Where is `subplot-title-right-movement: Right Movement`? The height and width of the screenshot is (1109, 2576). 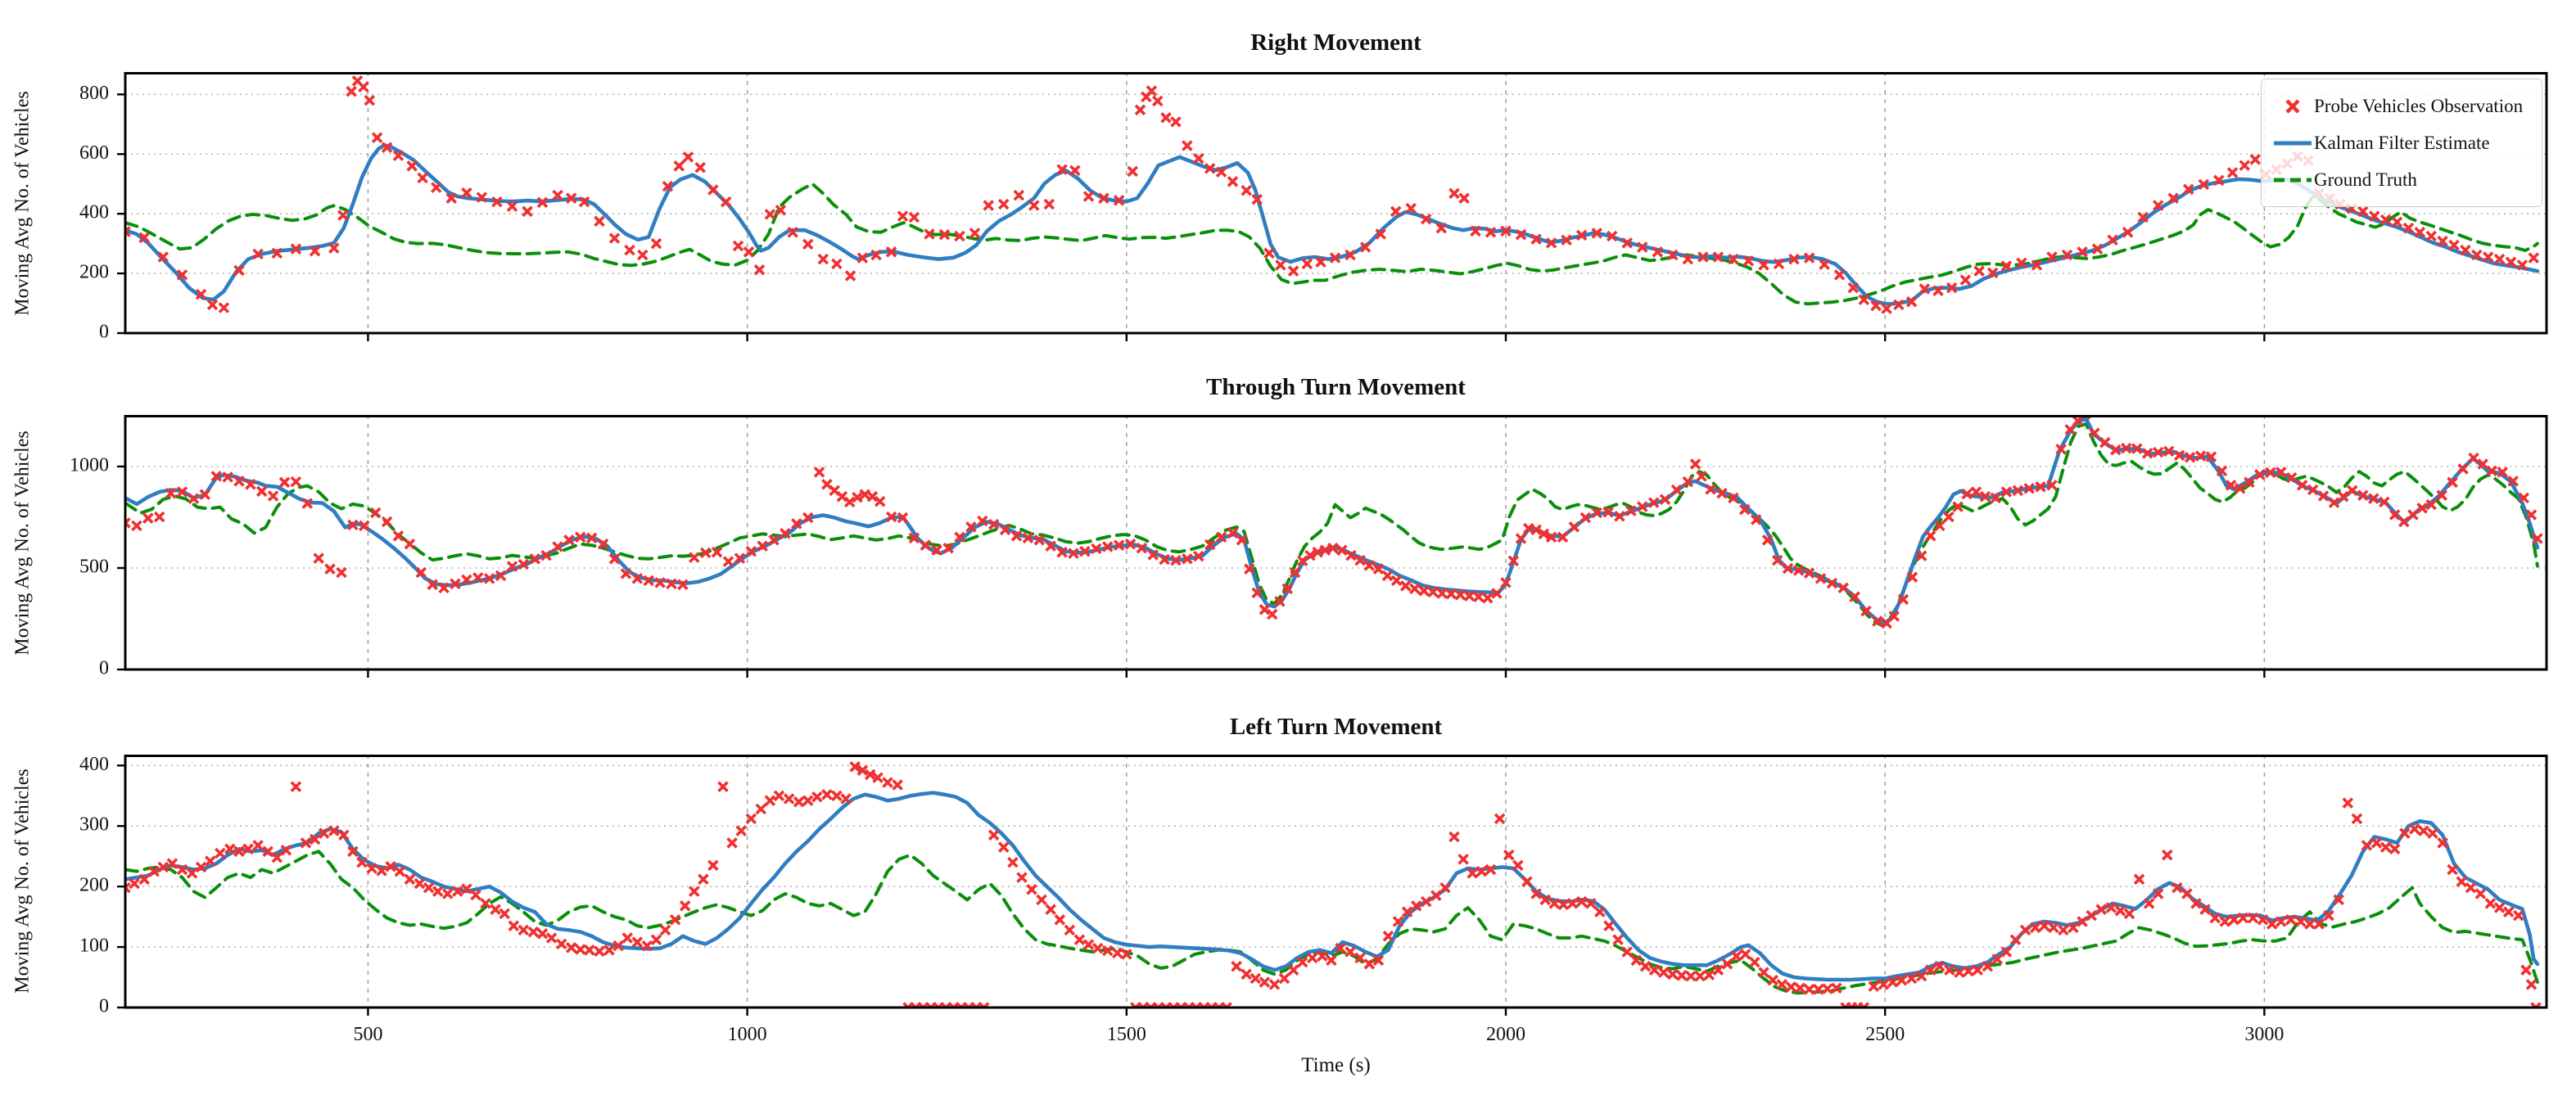
subplot-title-right-movement: Right Movement is located at coordinates (1335, 42).